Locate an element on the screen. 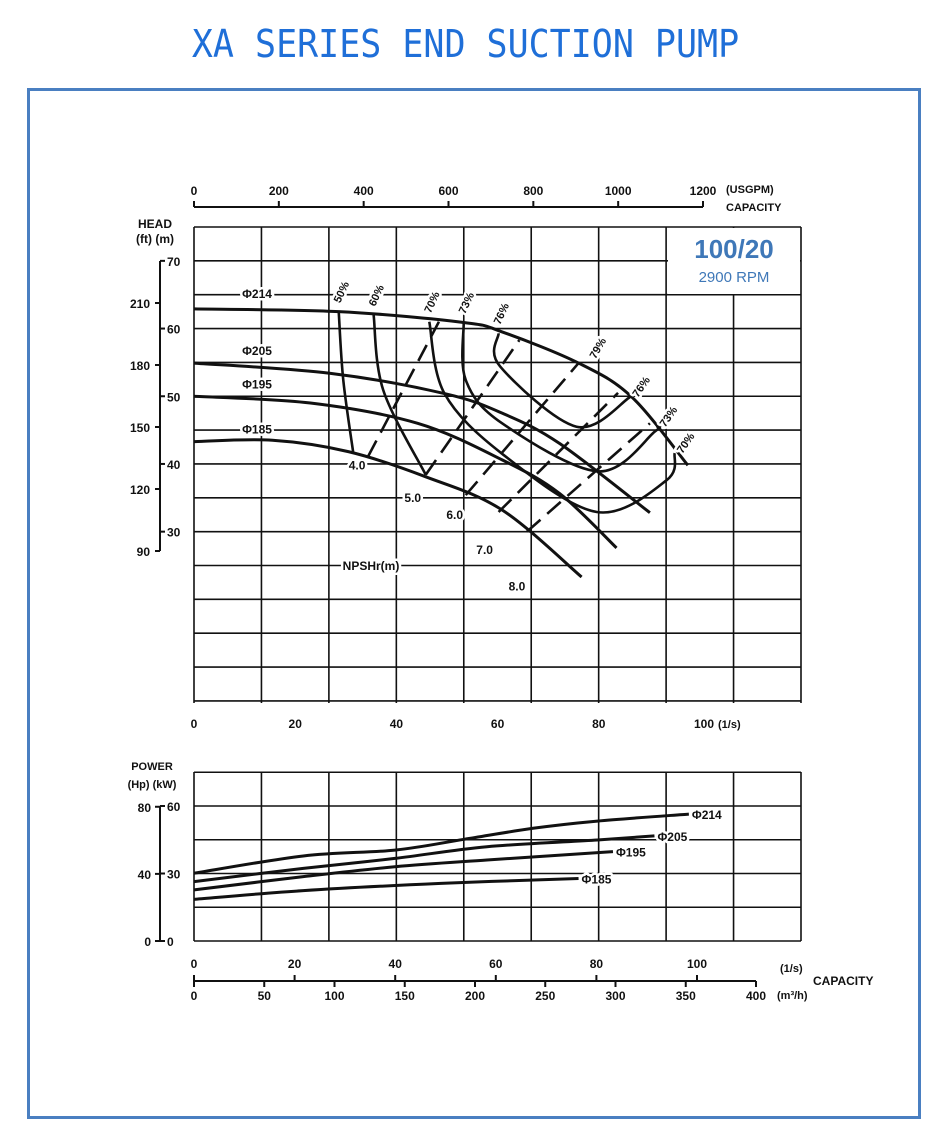  npsh-label: 7.0 is located at coordinates (484, 550).